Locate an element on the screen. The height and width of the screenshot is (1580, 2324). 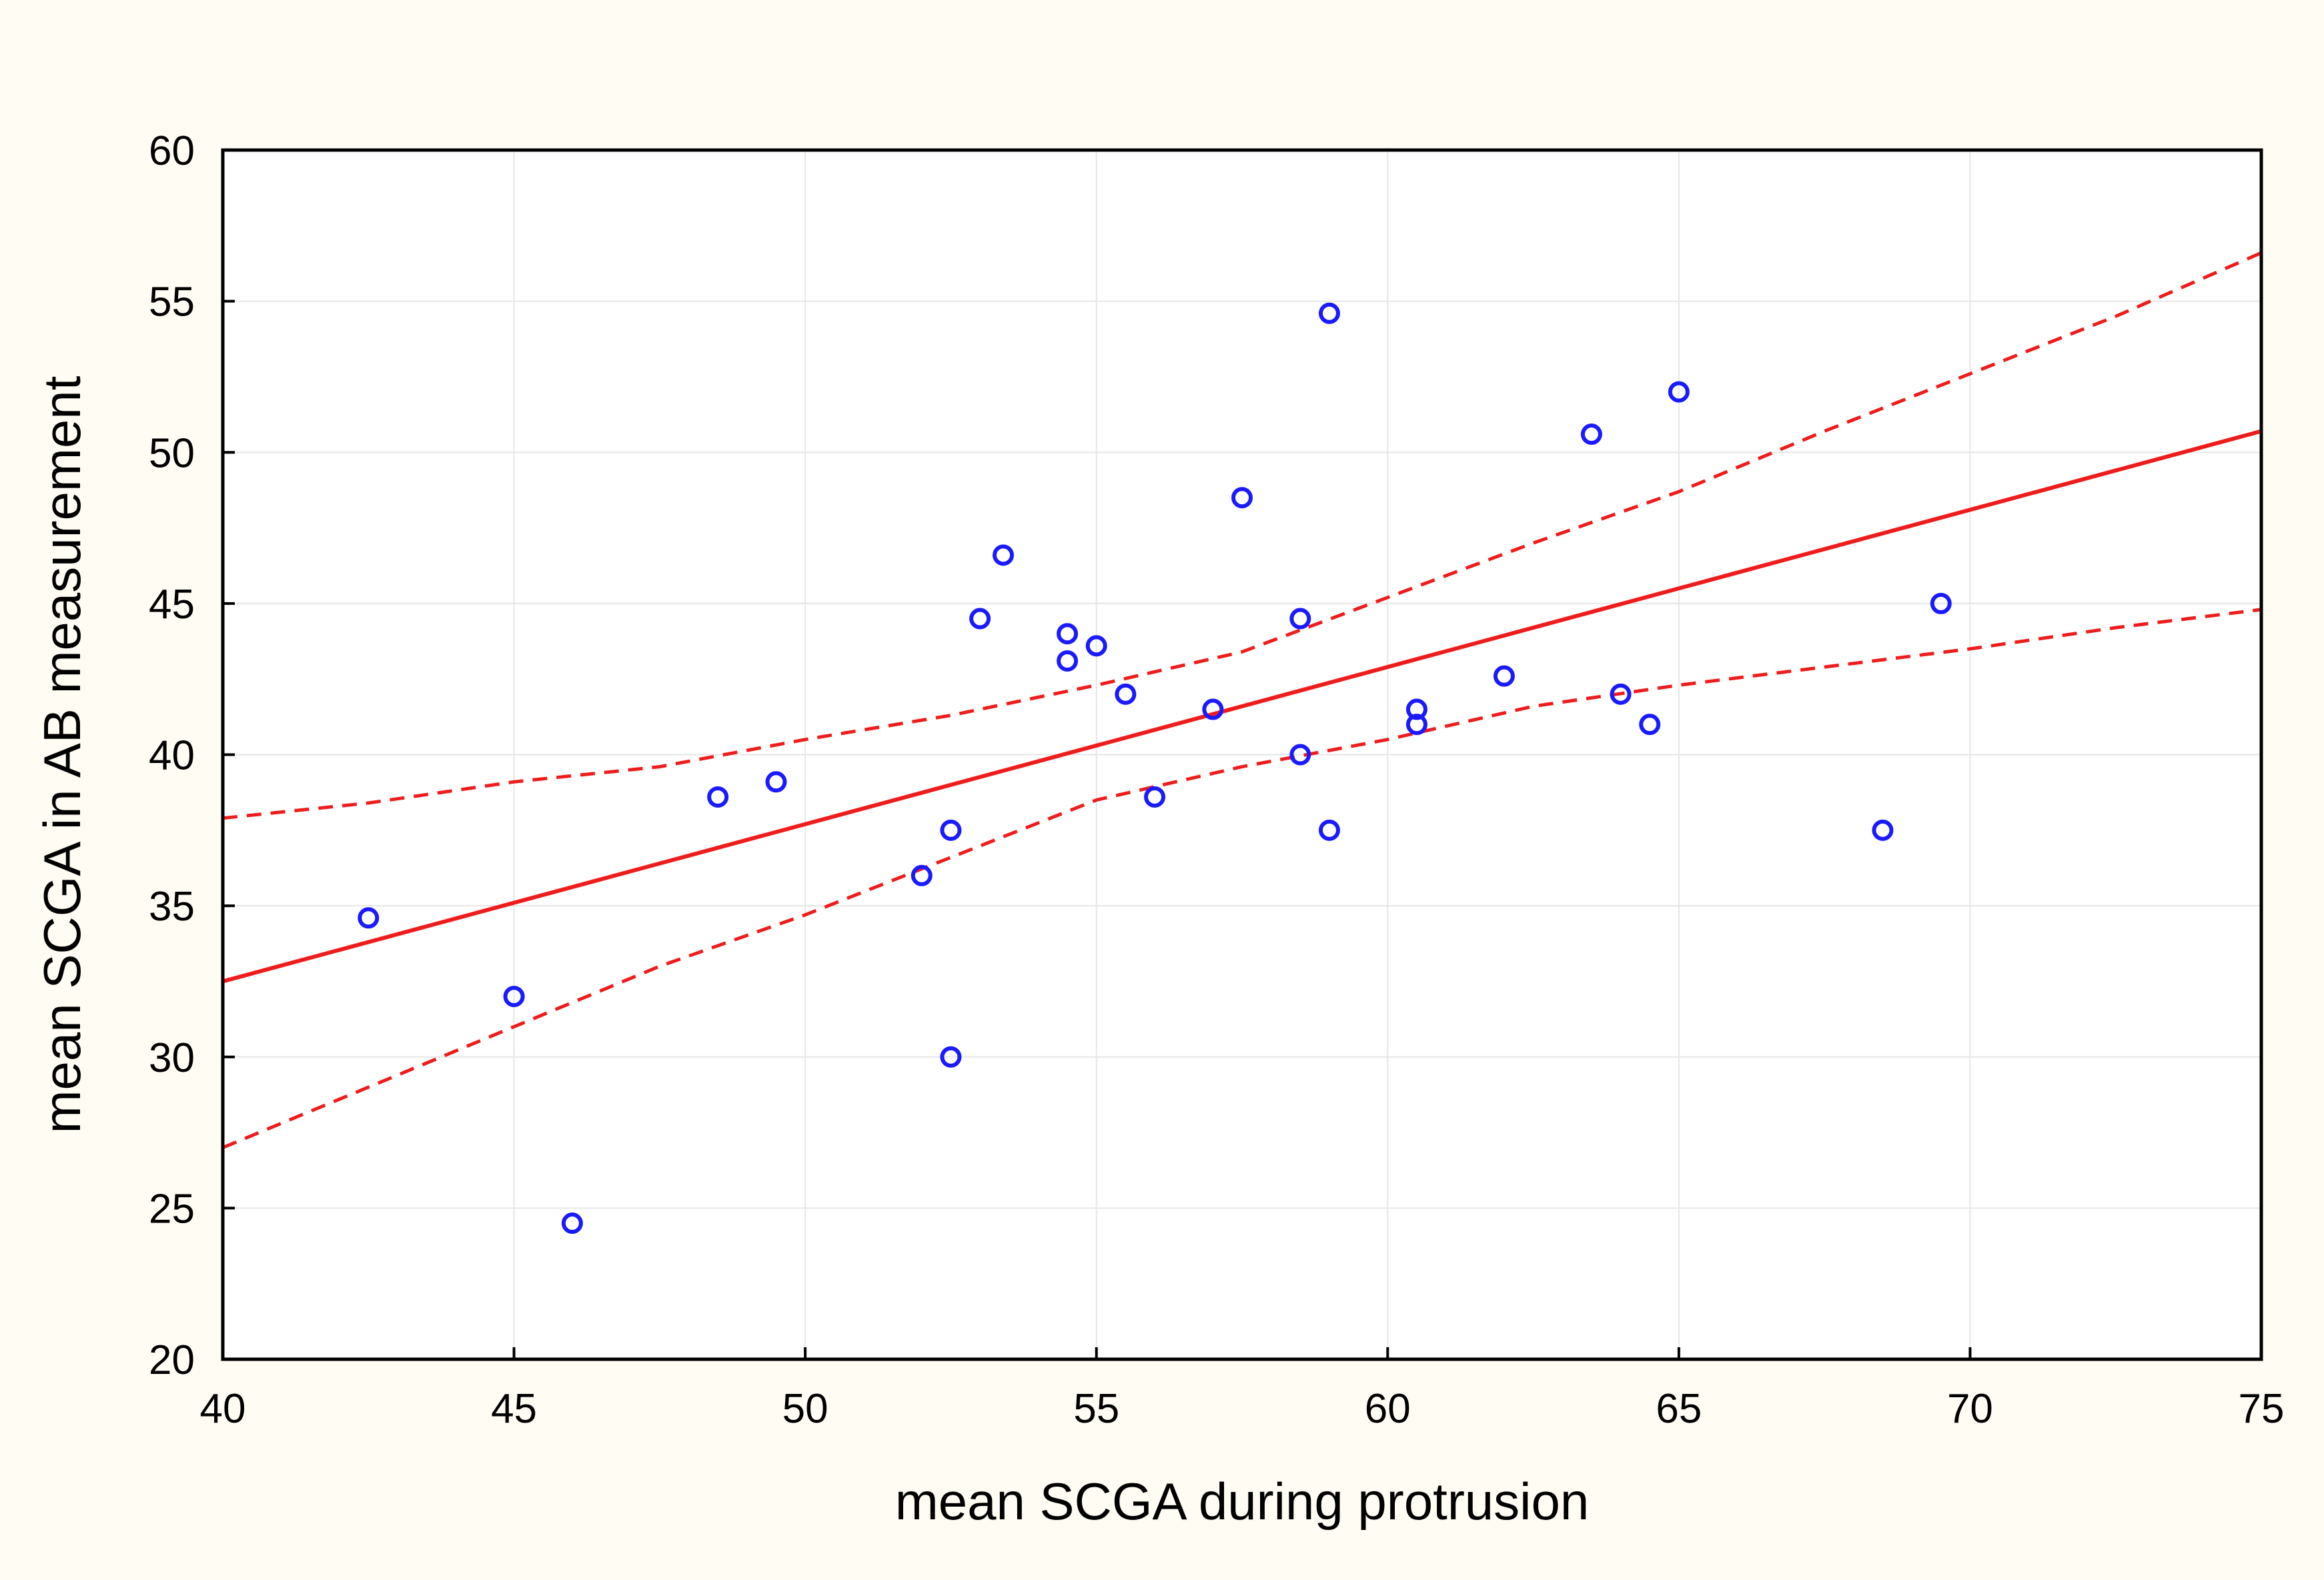
y-tick-label: 55 is located at coordinates (172, 302).